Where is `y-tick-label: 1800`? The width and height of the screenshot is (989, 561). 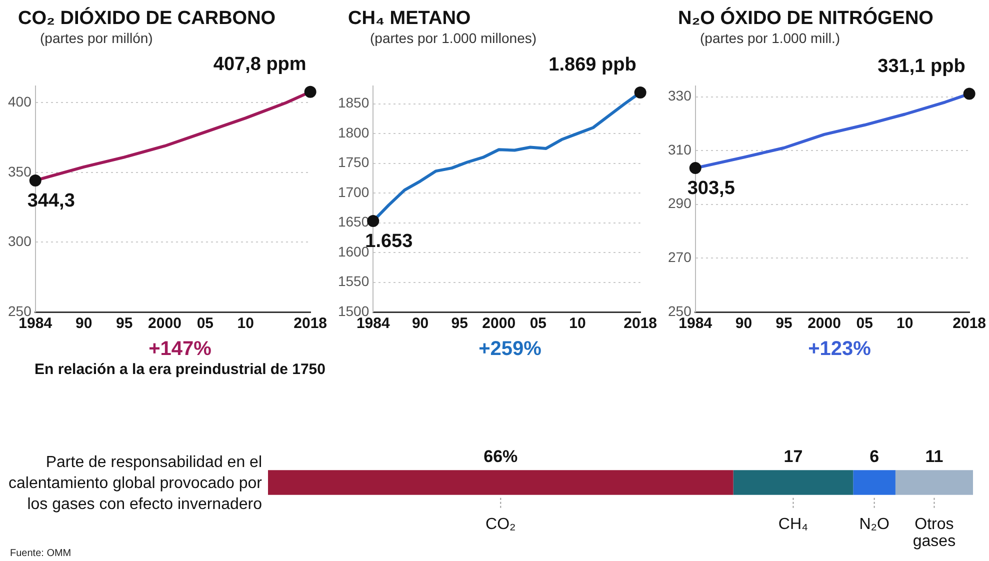 y-tick-label: 1800 is located at coordinates (354, 132).